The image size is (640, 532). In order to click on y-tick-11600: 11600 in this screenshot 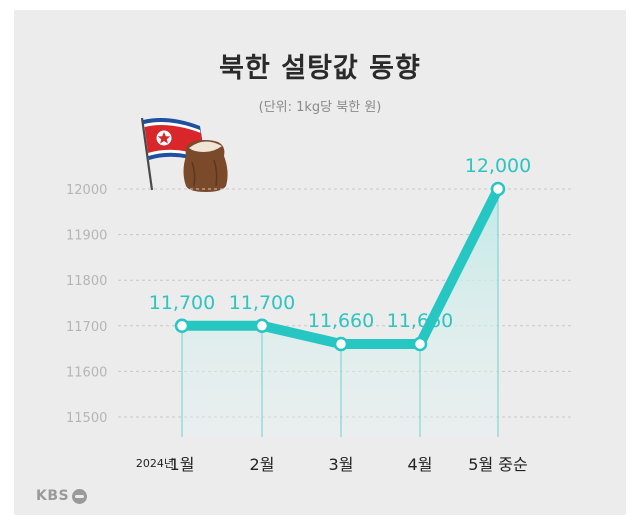, I will do `click(86, 372)`.